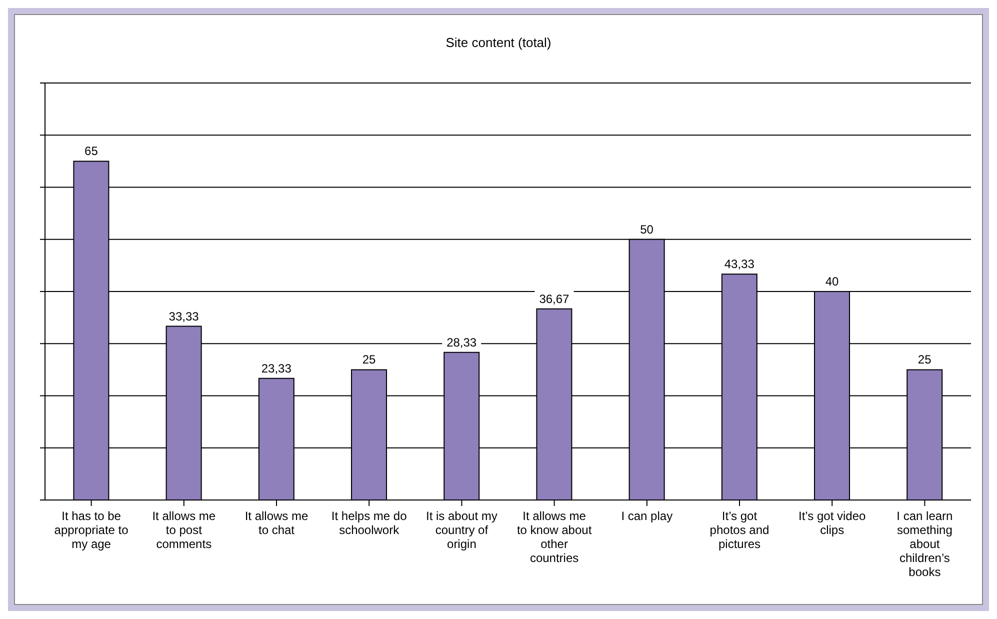  I want to click on chart-title: Site content (total), so click(498, 42).